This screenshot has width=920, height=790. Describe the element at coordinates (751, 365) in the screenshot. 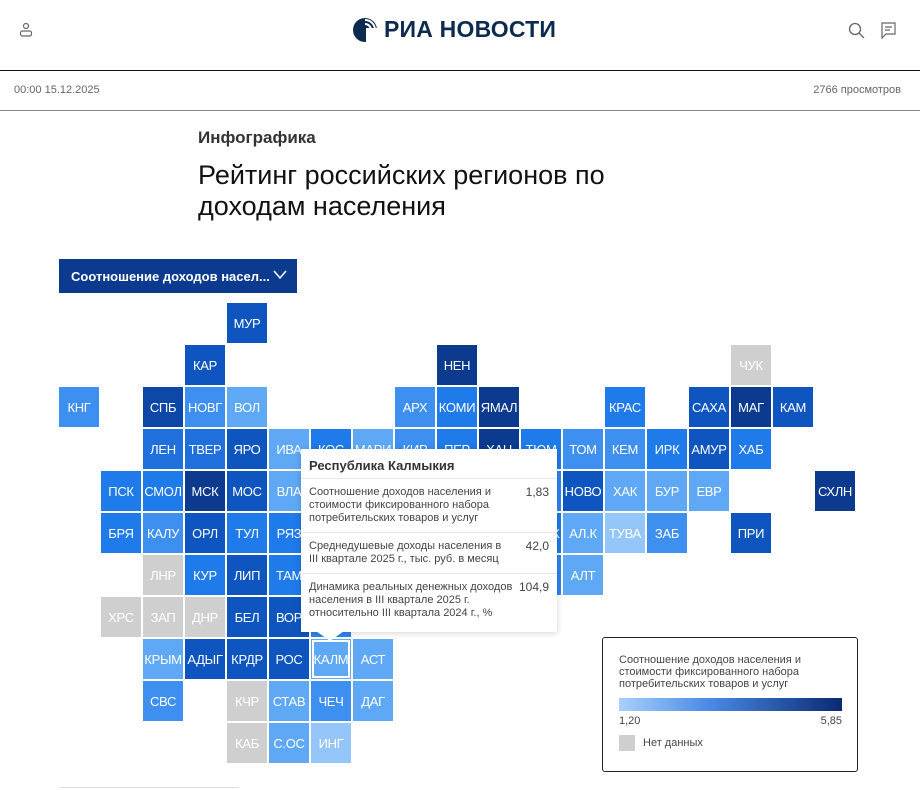

I see `region-tile: ЧУК` at that location.